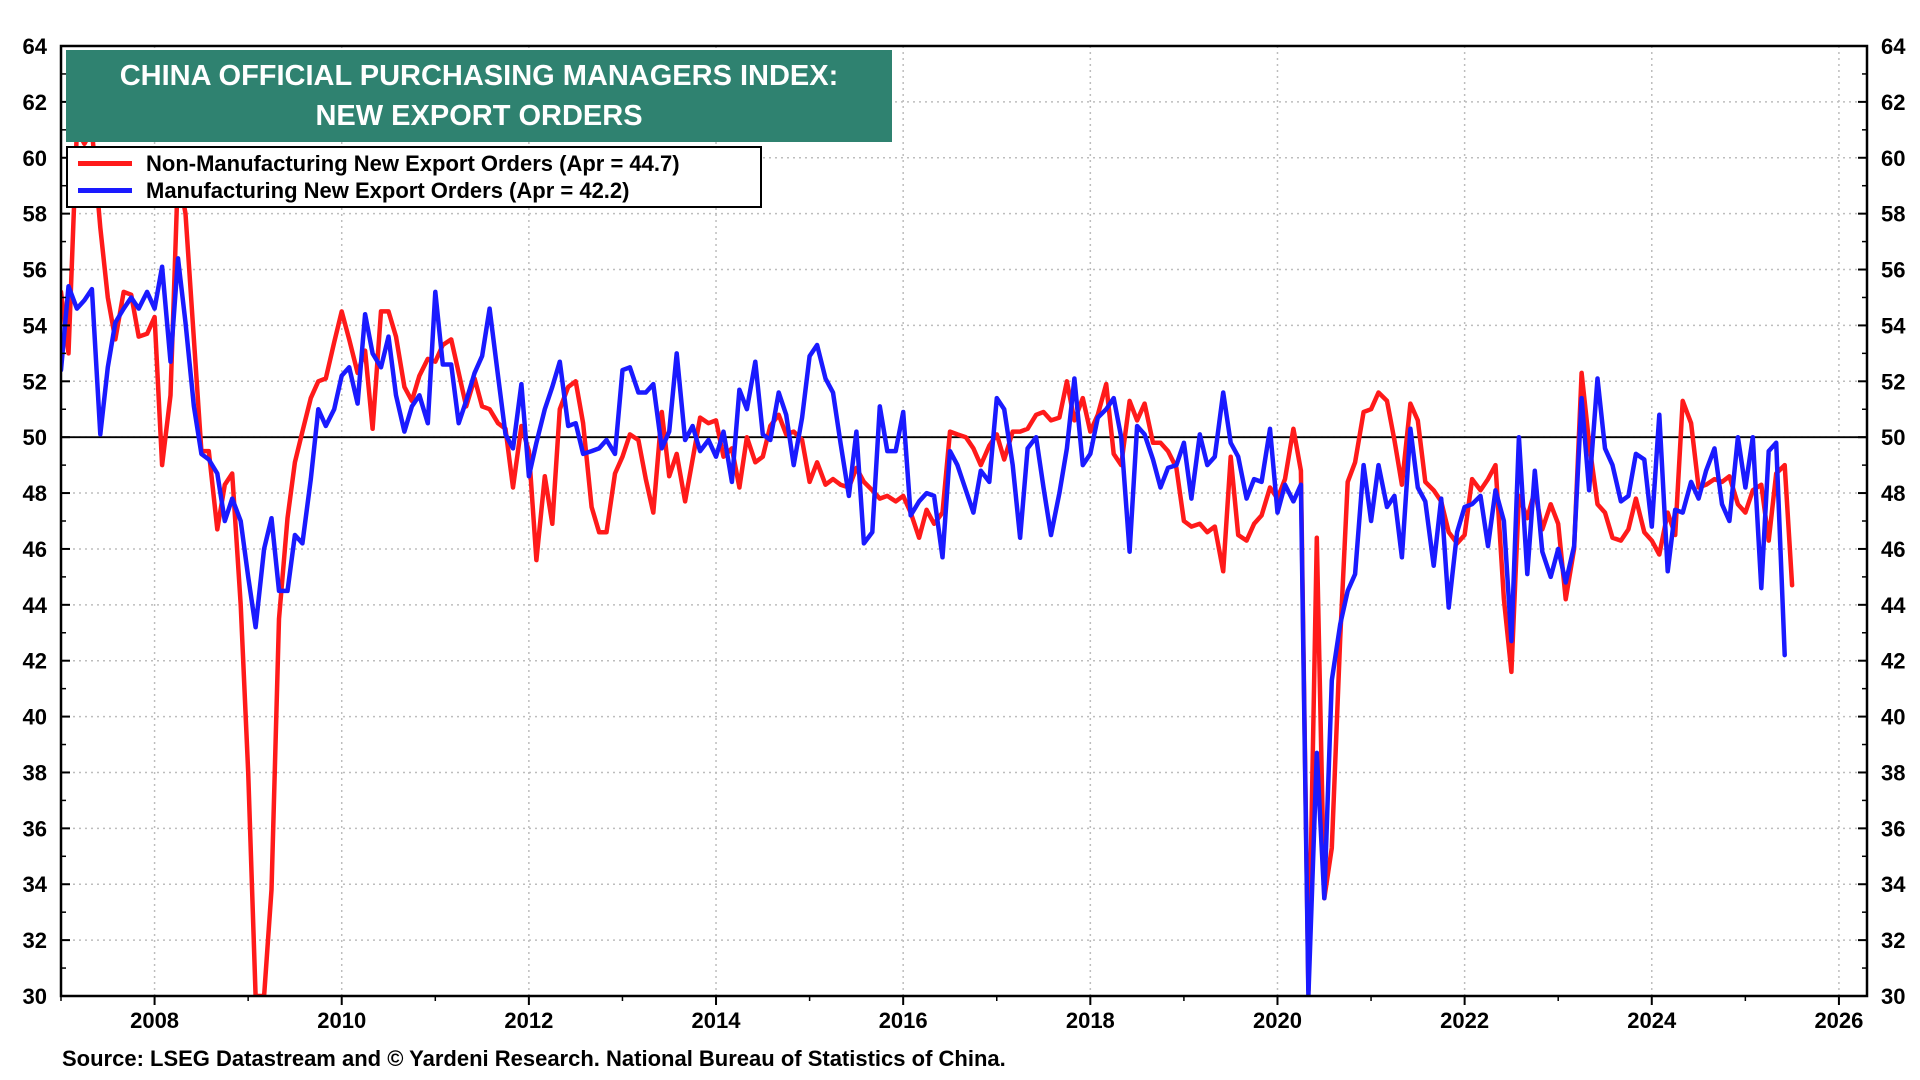 The image size is (1920, 1080). Describe the element at coordinates (1893, 940) in the screenshot. I see `y-tick-label-right: 32` at that location.